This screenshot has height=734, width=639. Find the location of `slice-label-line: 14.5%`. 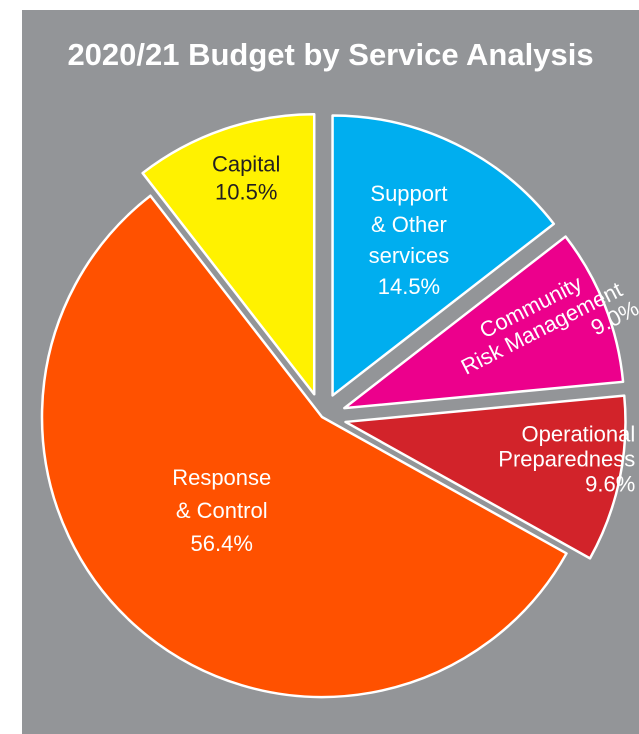

slice-label-line: 14.5% is located at coordinates (409, 286).